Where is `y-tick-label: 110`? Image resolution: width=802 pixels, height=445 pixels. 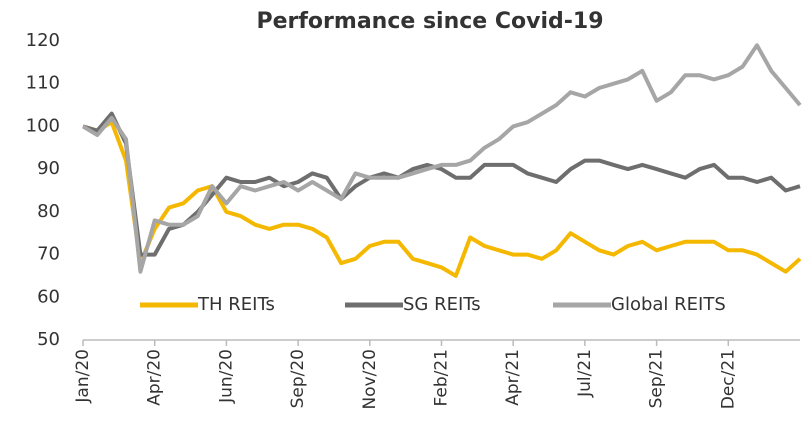
y-tick-label: 110 is located at coordinates (43, 83).